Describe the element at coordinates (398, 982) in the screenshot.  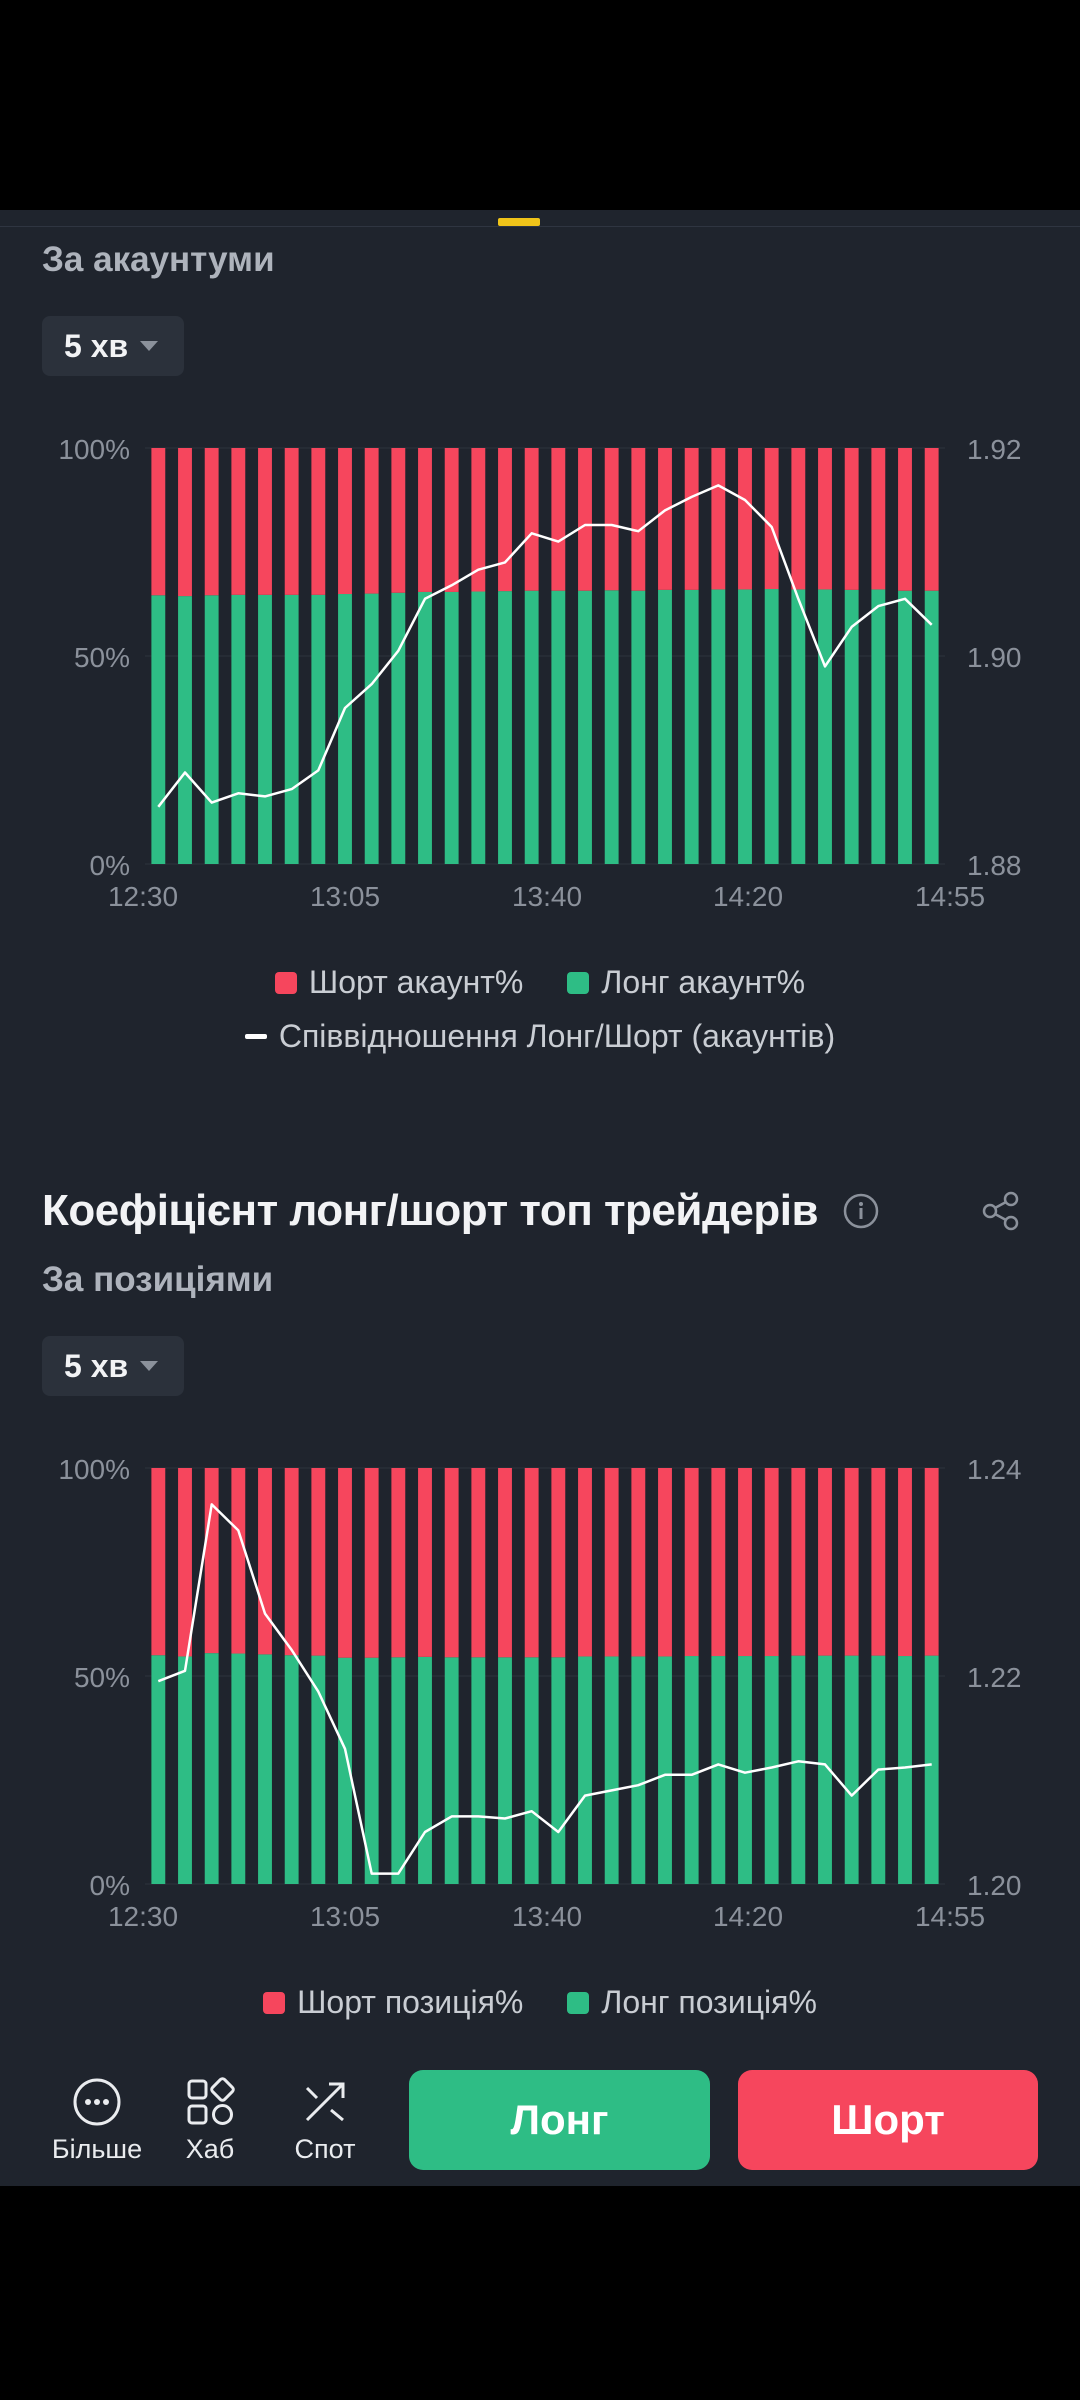
I see `legend-short-accounts: Шорт акаунт%` at that location.